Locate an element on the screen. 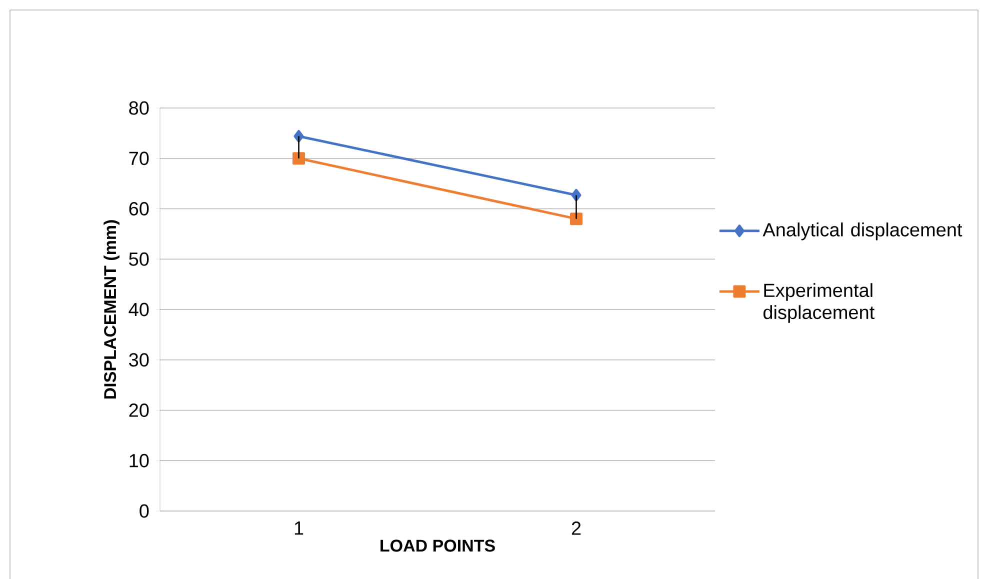 This screenshot has height=579, width=986. y-tick-label: 50 is located at coordinates (139, 259).